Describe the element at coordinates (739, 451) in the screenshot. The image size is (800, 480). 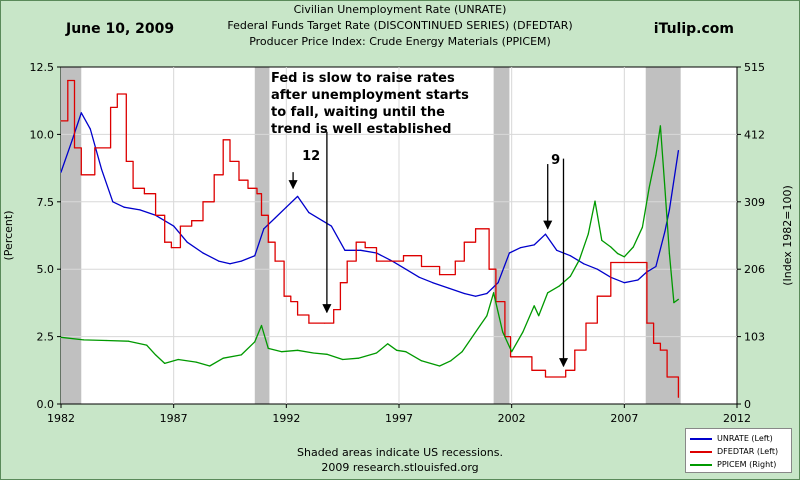
I see `legend-item-dfedtar: DFEDTAR (Left)` at that location.